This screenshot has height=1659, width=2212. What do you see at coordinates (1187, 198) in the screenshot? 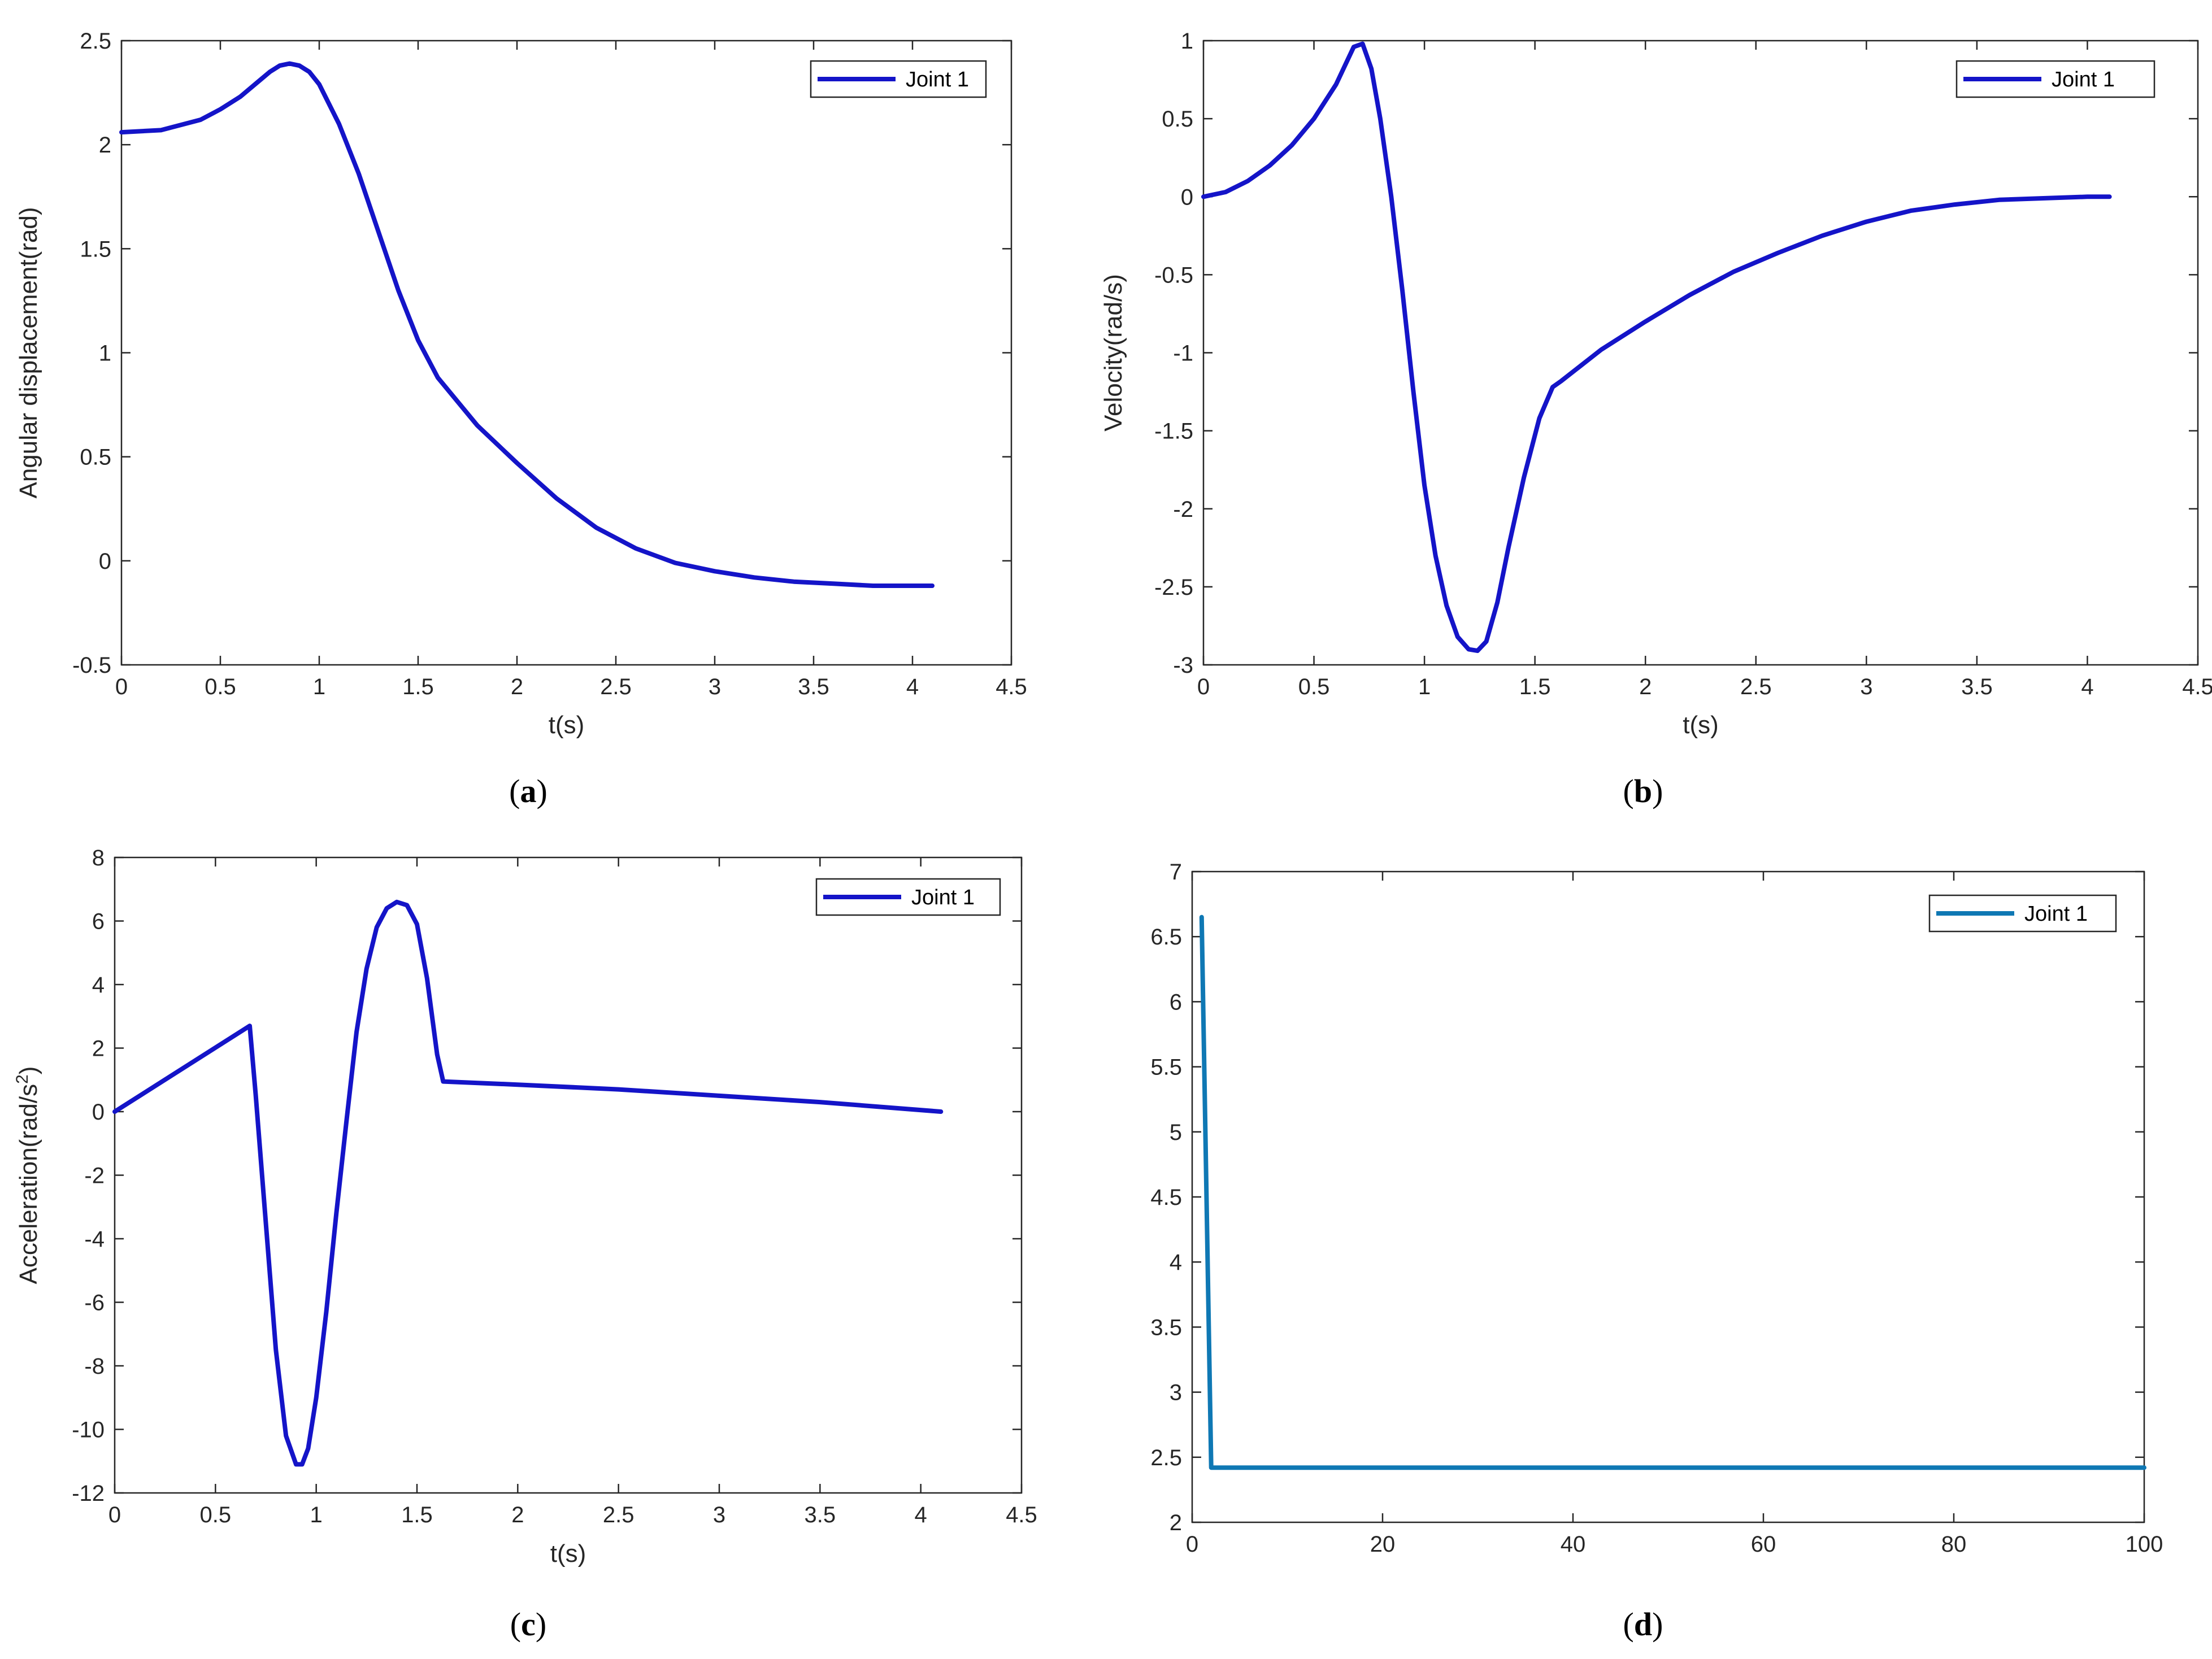
I see `chart-b-y-tick-label: 0` at bounding box center [1187, 198].